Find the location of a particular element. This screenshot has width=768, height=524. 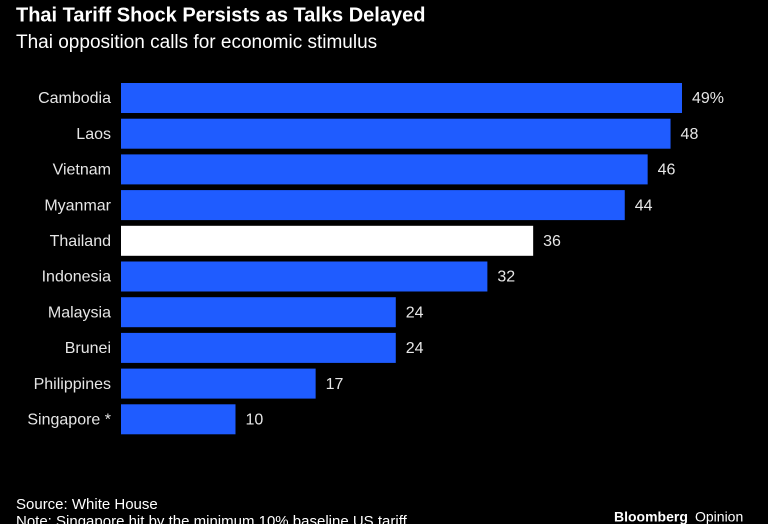

category-label: Philippines is located at coordinates (72, 384).